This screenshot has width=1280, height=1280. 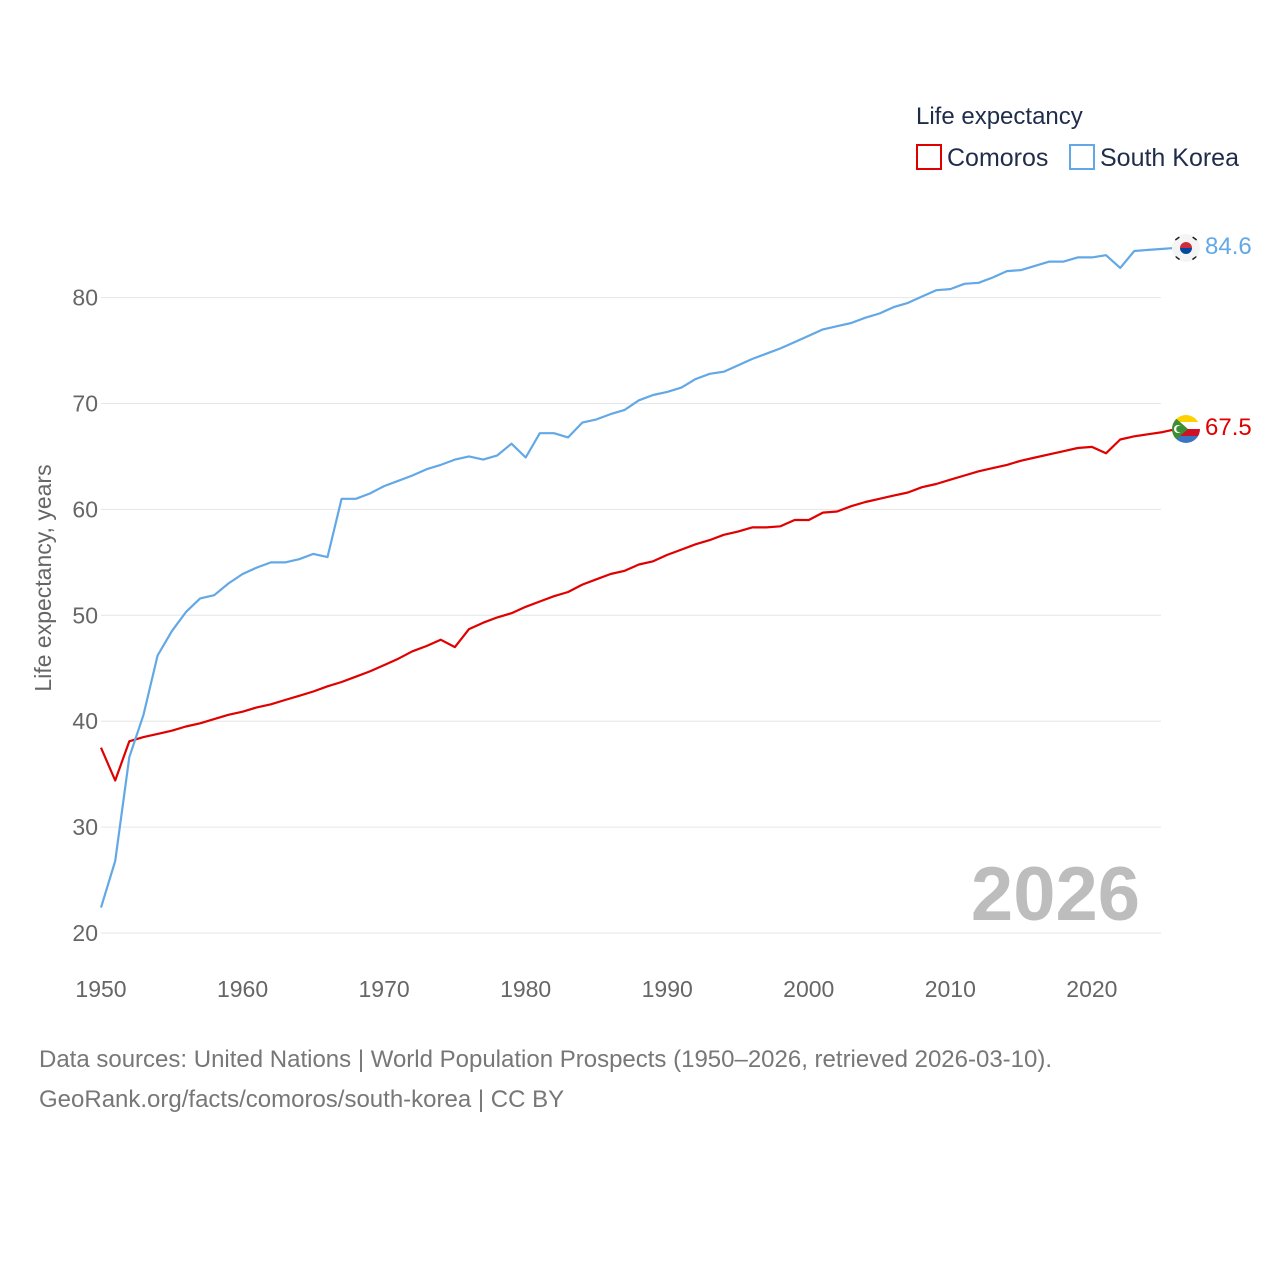 What do you see at coordinates (85, 298) in the screenshot?
I see `y-tick-label: 80` at bounding box center [85, 298].